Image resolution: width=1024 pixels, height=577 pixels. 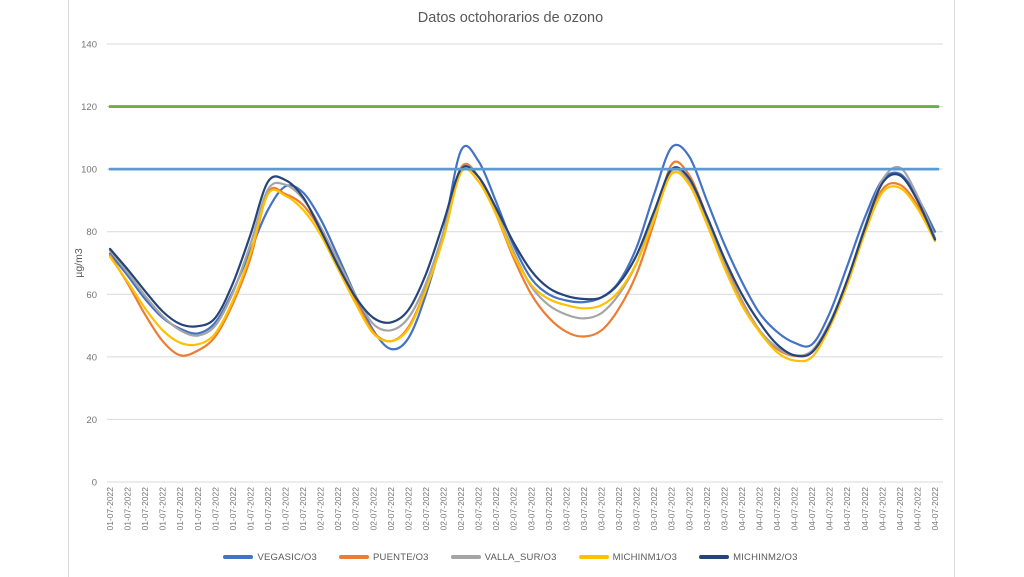 I want to click on legend-item: VALLA_SUR/O3, so click(x=503, y=557).